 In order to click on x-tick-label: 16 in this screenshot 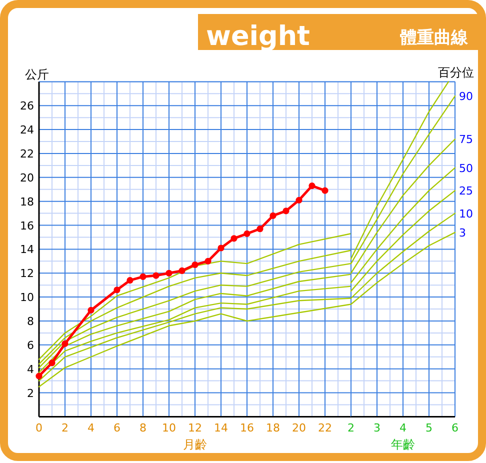, I will do `click(247, 428)`.